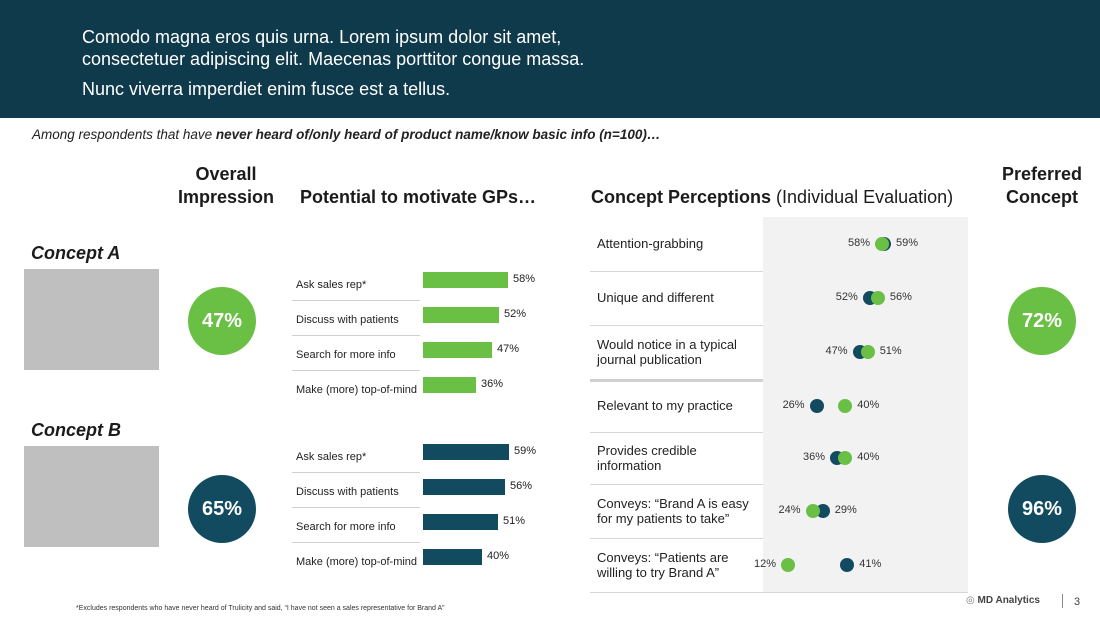 This screenshot has width=1100, height=620. Describe the element at coordinates (870, 564) in the screenshot. I see `perception-value-right: 41%` at that location.